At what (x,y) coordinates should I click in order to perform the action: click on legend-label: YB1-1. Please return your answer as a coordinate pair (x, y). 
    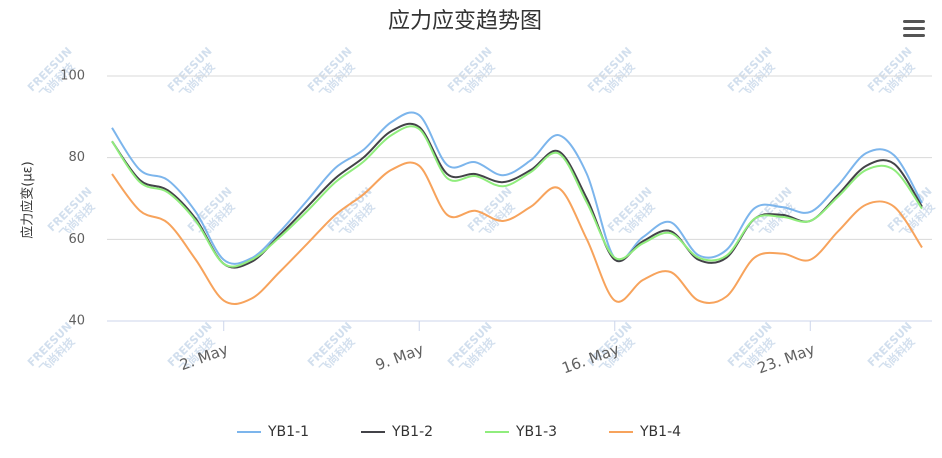
    Looking at the image, I should click on (288, 432).